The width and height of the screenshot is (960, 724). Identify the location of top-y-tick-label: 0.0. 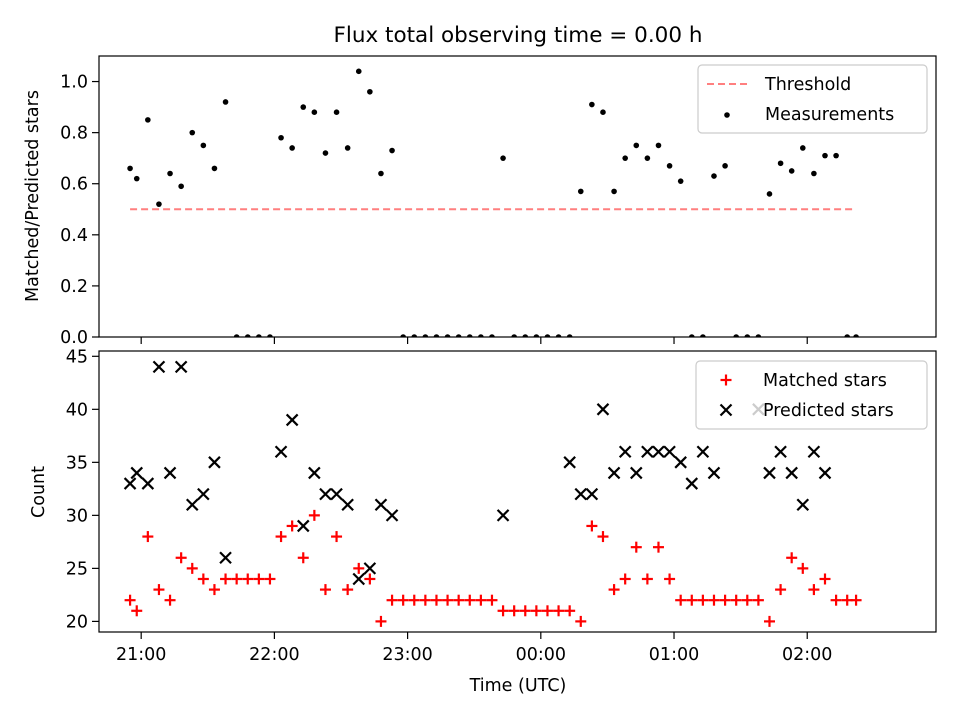
(74, 338).